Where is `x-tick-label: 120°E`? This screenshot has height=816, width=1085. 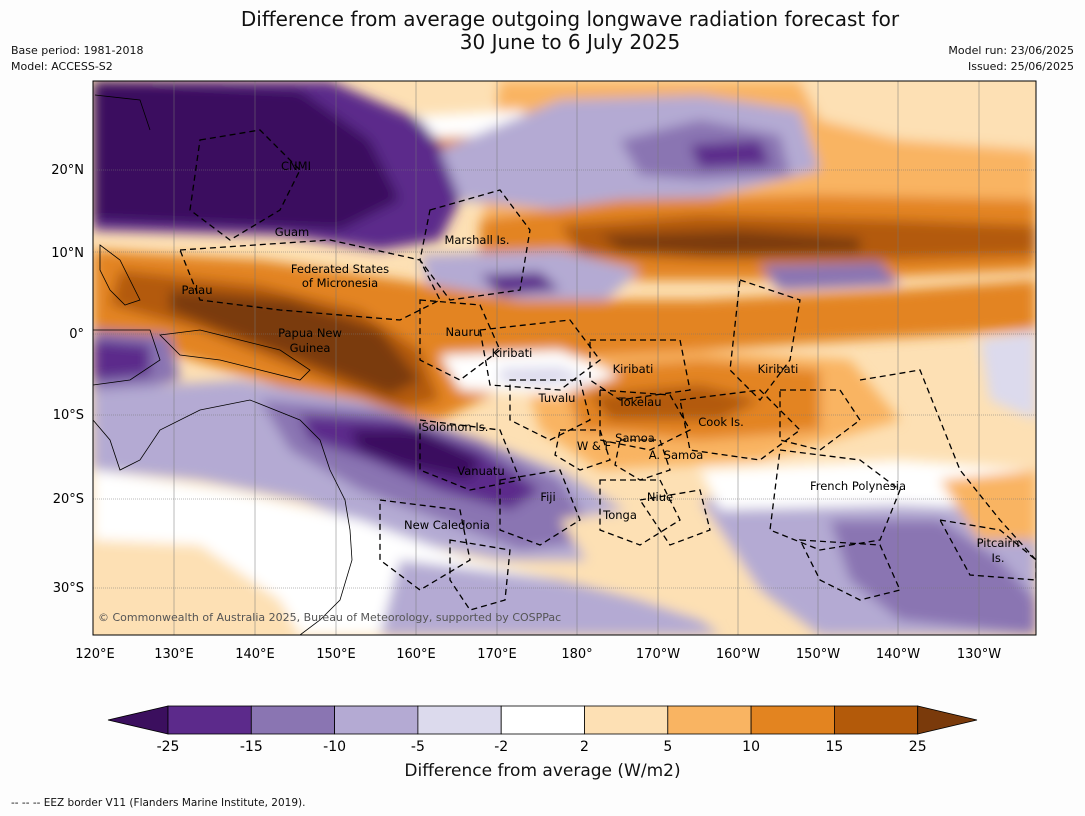 x-tick-label: 120°E is located at coordinates (95, 654).